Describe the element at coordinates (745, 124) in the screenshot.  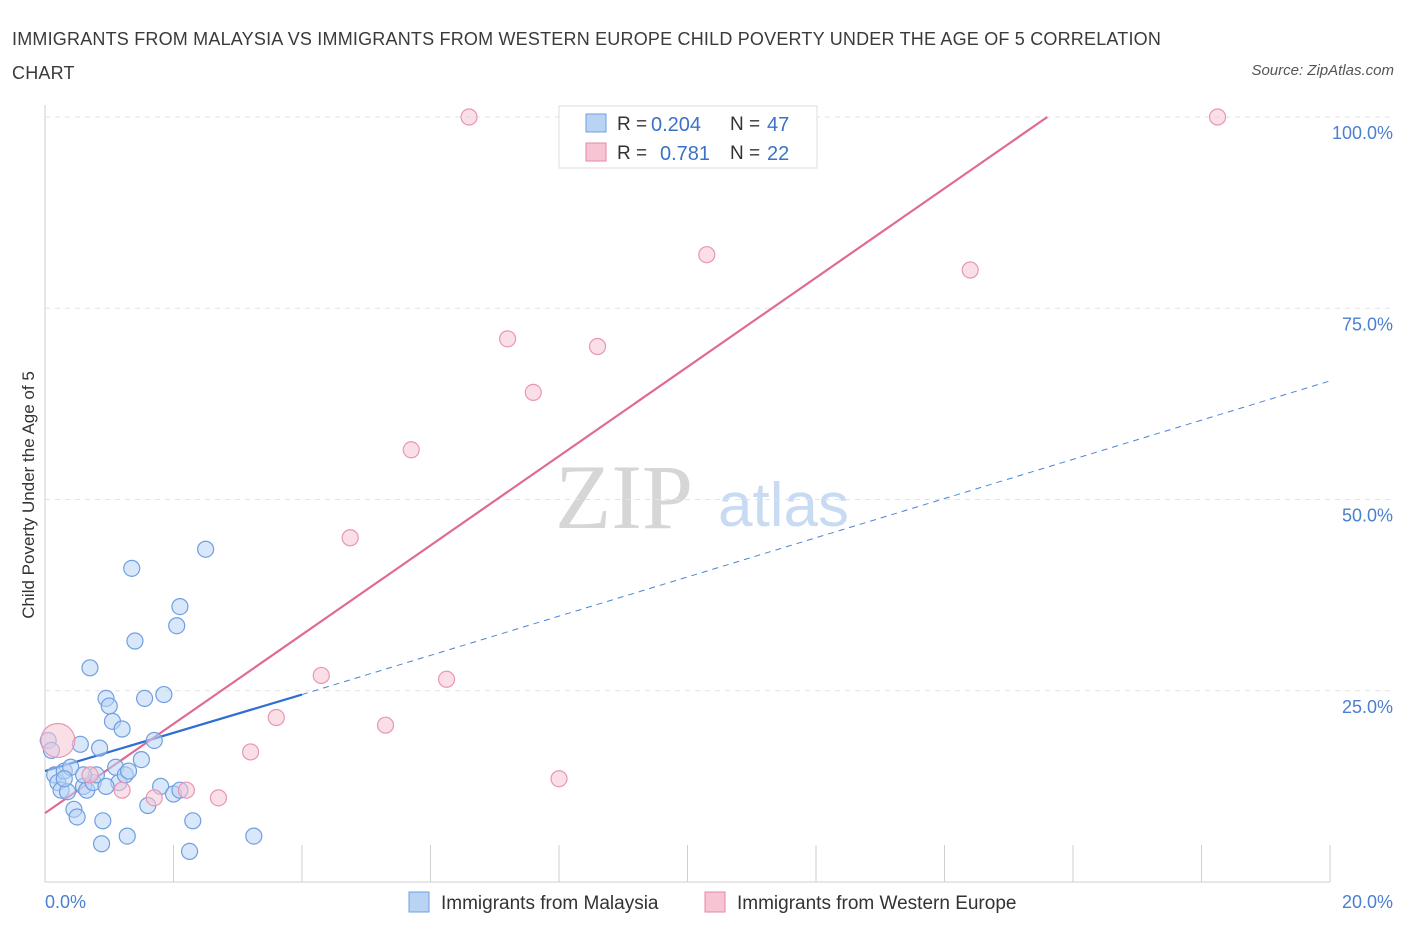
I see `stats-n-label-malaysia: N =` at that location.